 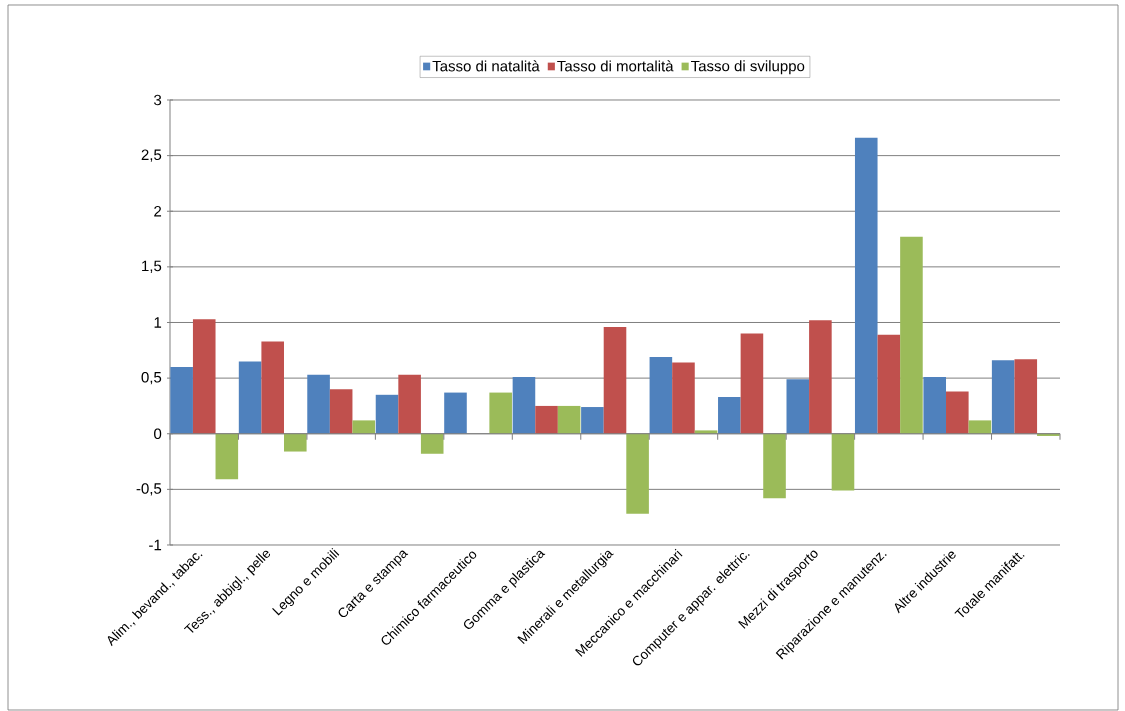 What do you see at coordinates (748, 67) in the screenshot?
I see `legend-label: Tasso di sviluppo` at bounding box center [748, 67].